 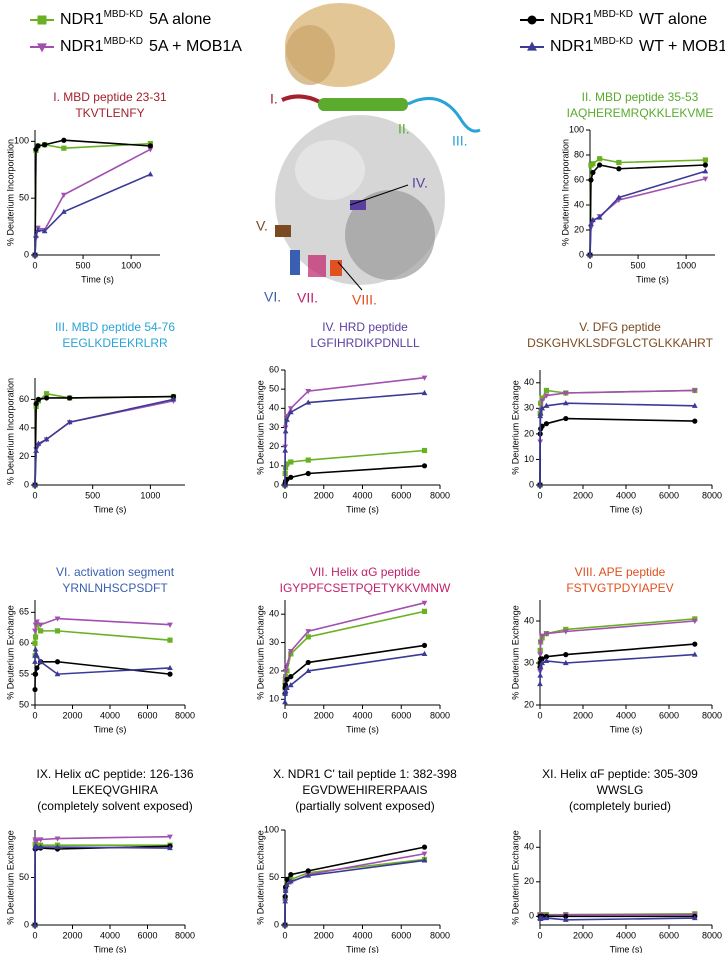 What do you see at coordinates (529, 408) in the screenshot?
I see `y-tick-label: 30` at bounding box center [529, 408].